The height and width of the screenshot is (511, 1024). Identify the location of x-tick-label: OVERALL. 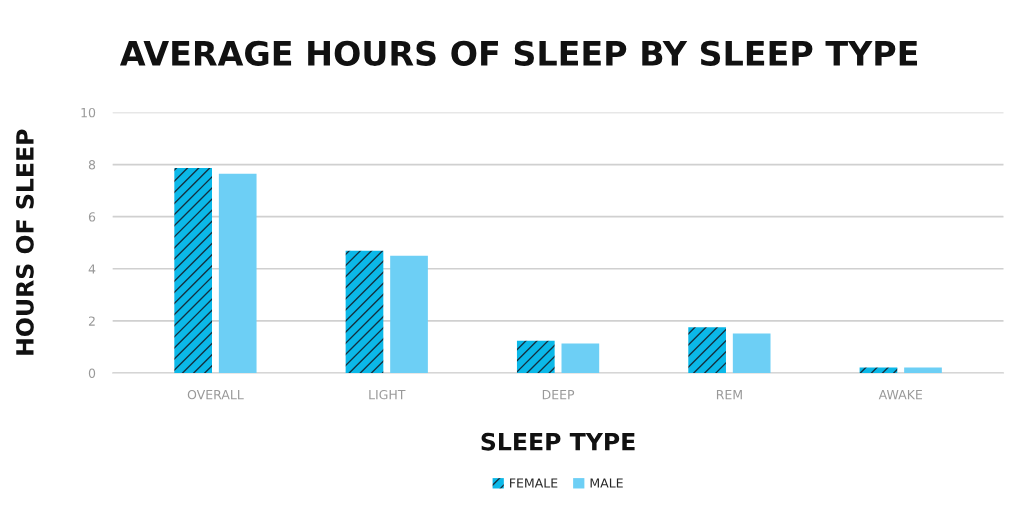
(215, 394).